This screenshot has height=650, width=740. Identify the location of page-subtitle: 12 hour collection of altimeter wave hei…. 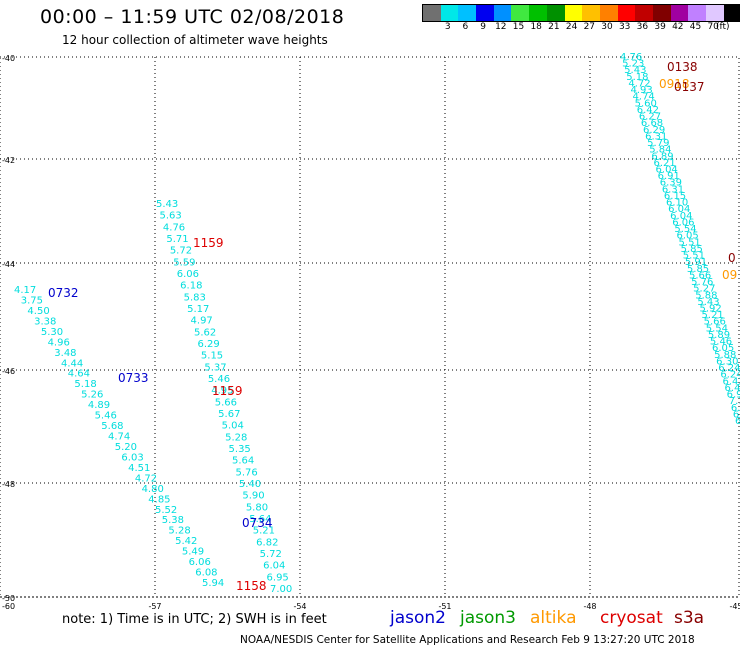
(195, 40).